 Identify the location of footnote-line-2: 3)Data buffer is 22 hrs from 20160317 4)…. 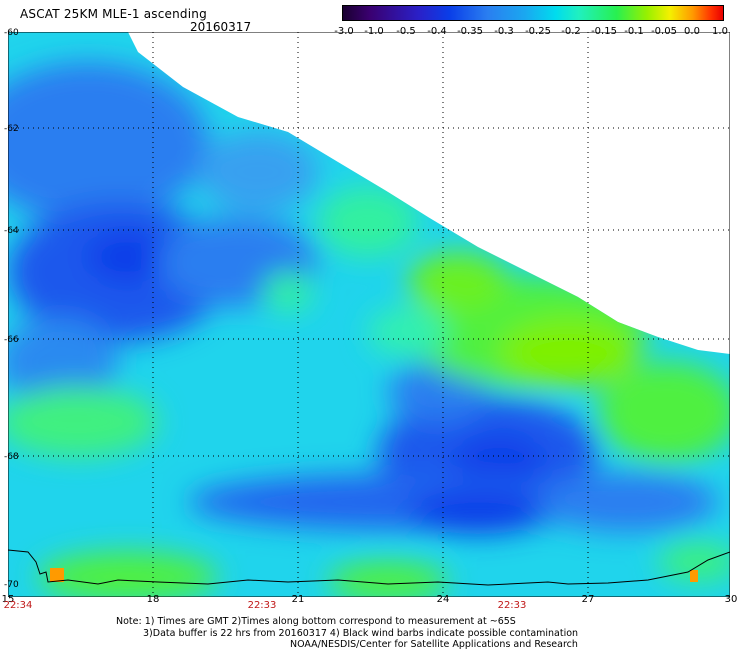
(361, 633).